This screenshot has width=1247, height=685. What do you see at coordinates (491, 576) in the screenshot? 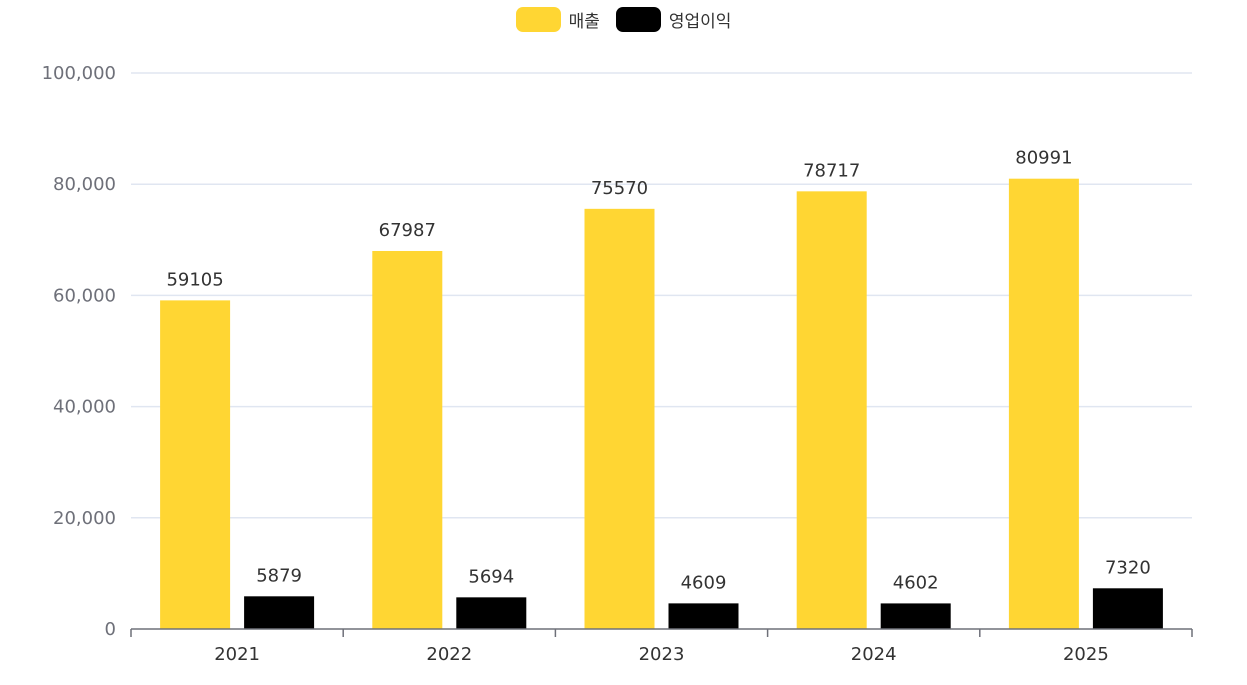
I see `bar-value-label: 5694` at bounding box center [491, 576].